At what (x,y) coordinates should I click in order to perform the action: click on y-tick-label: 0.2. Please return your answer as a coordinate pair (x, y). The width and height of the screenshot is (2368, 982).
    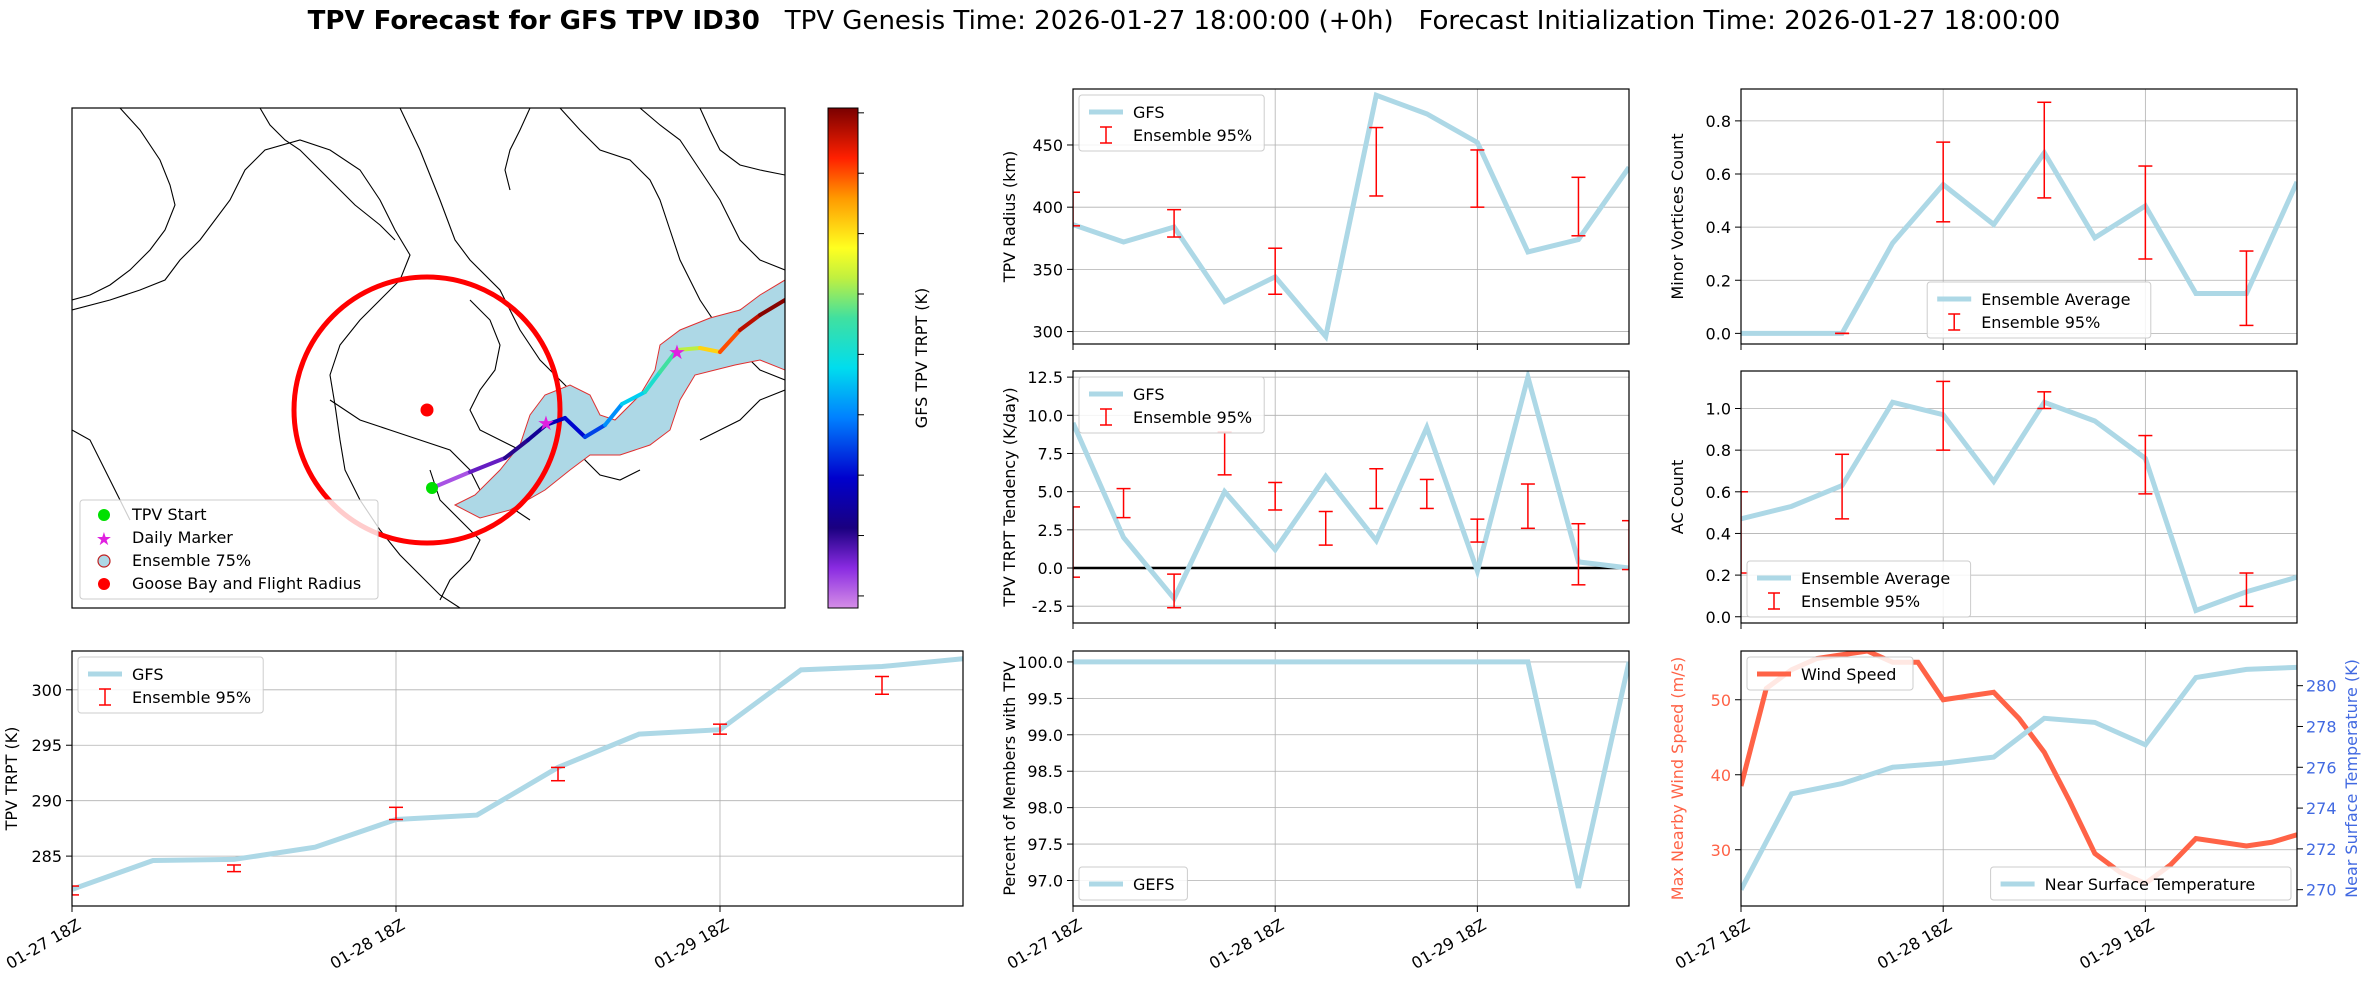
    Looking at the image, I should click on (1718, 575).